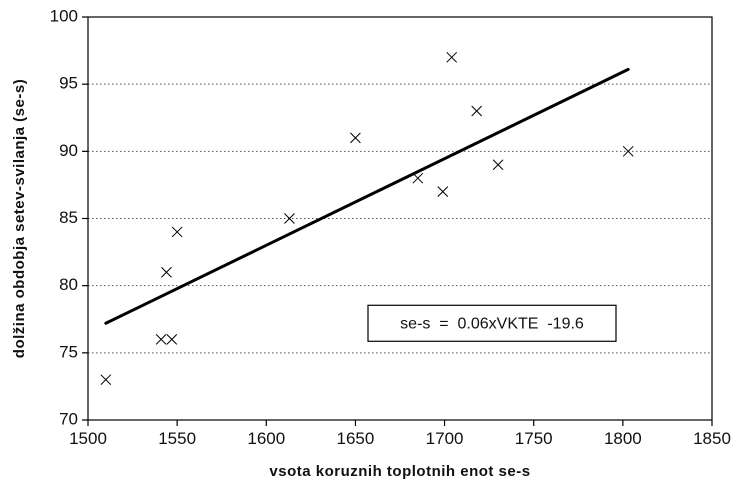 The width and height of the screenshot is (738, 487). Describe the element at coordinates (68, 83) in the screenshot. I see `y-tick-label: 95` at that location.